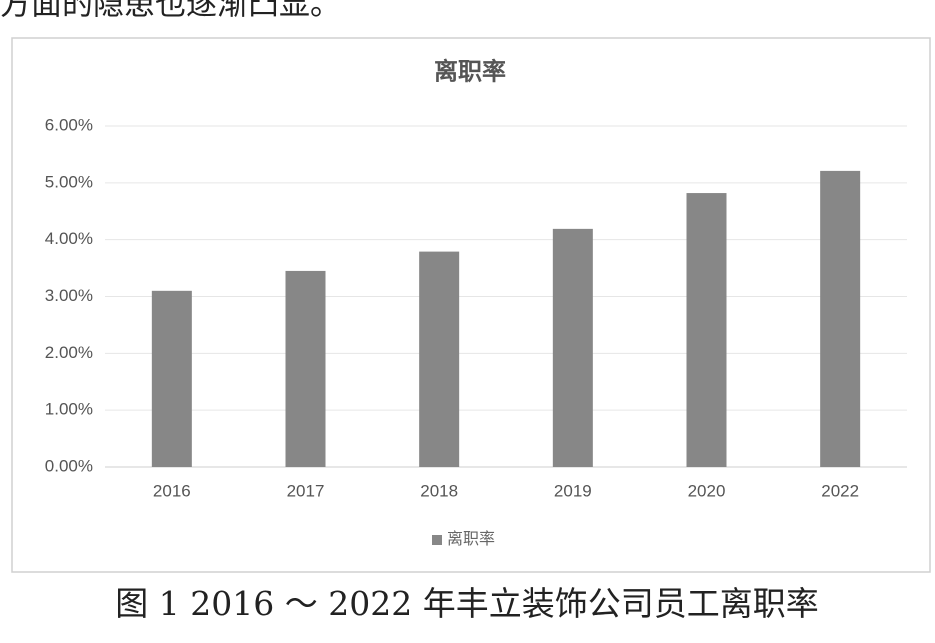 The width and height of the screenshot is (935, 643). Describe the element at coordinates (840, 490) in the screenshot. I see `x-tick-label: 2022` at that location.